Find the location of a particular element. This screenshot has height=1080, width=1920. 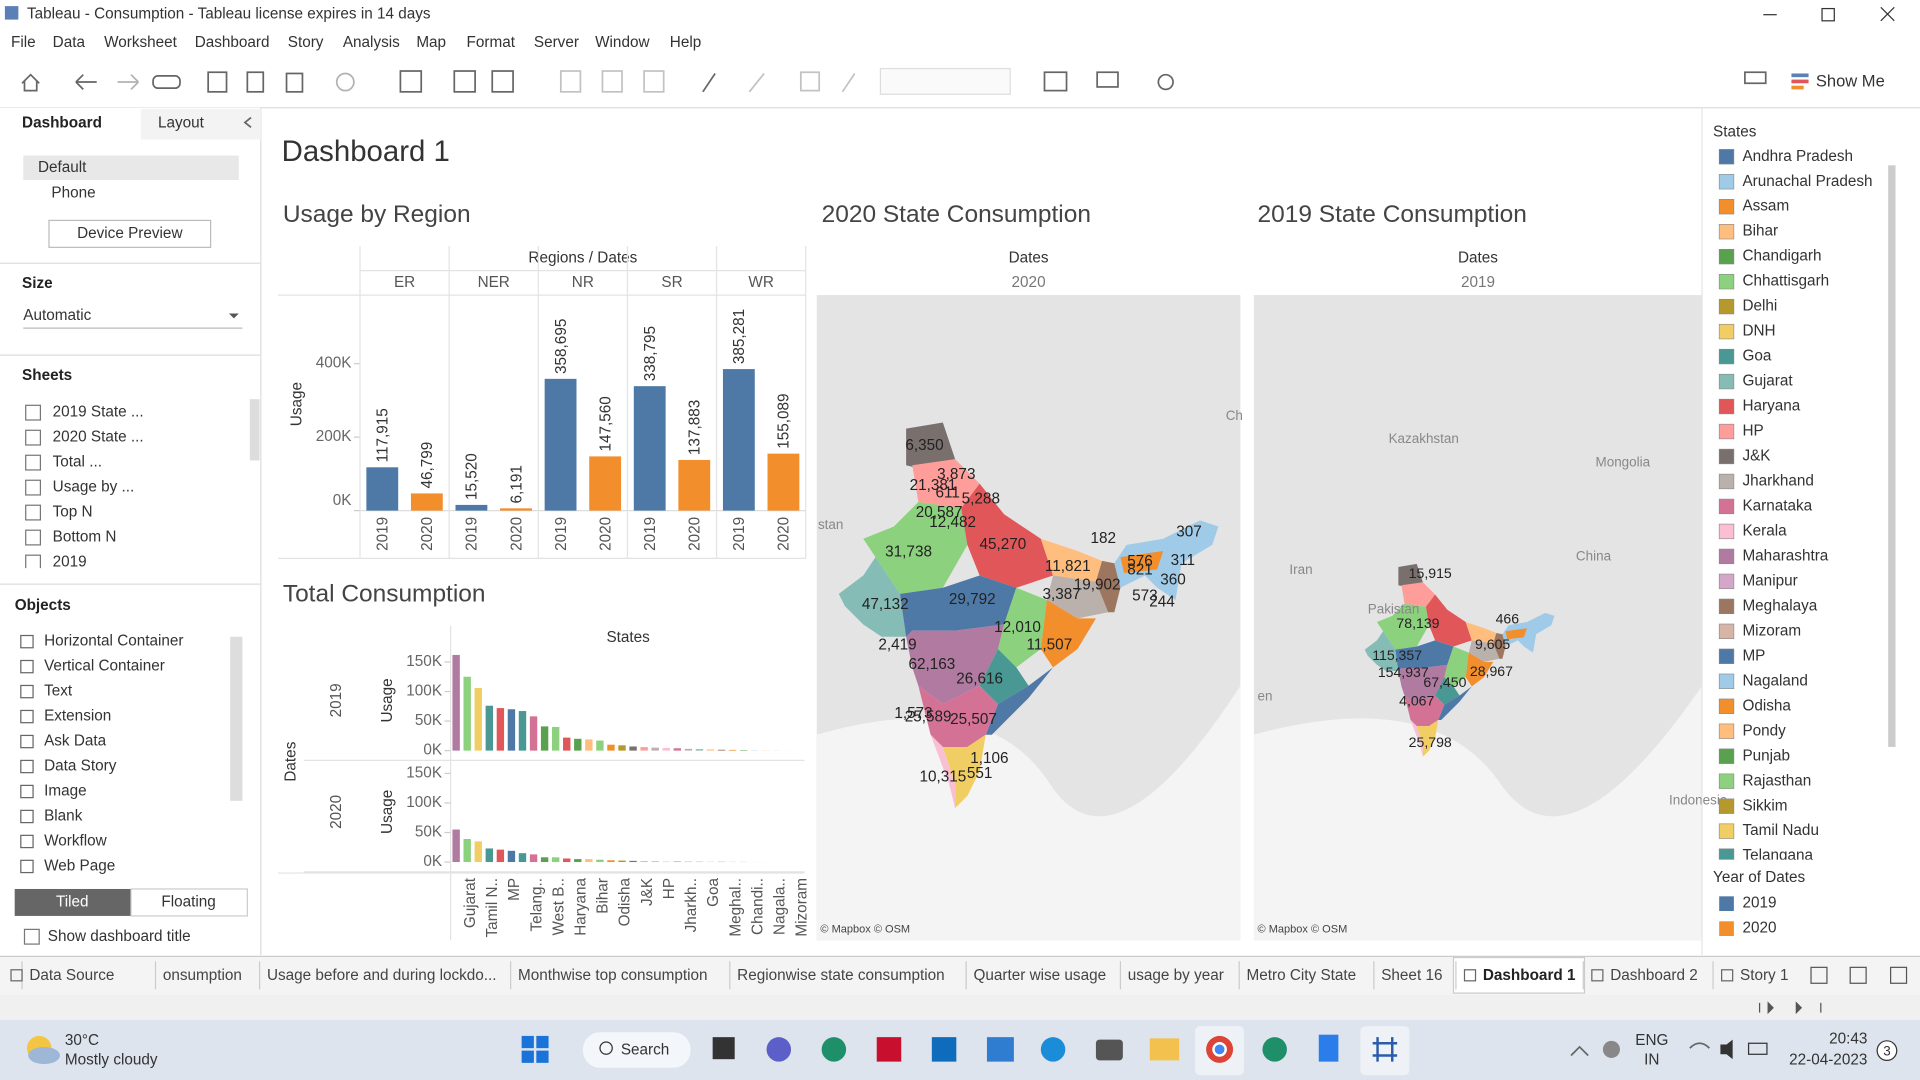

panel-tab: Layout is located at coordinates (181, 123).